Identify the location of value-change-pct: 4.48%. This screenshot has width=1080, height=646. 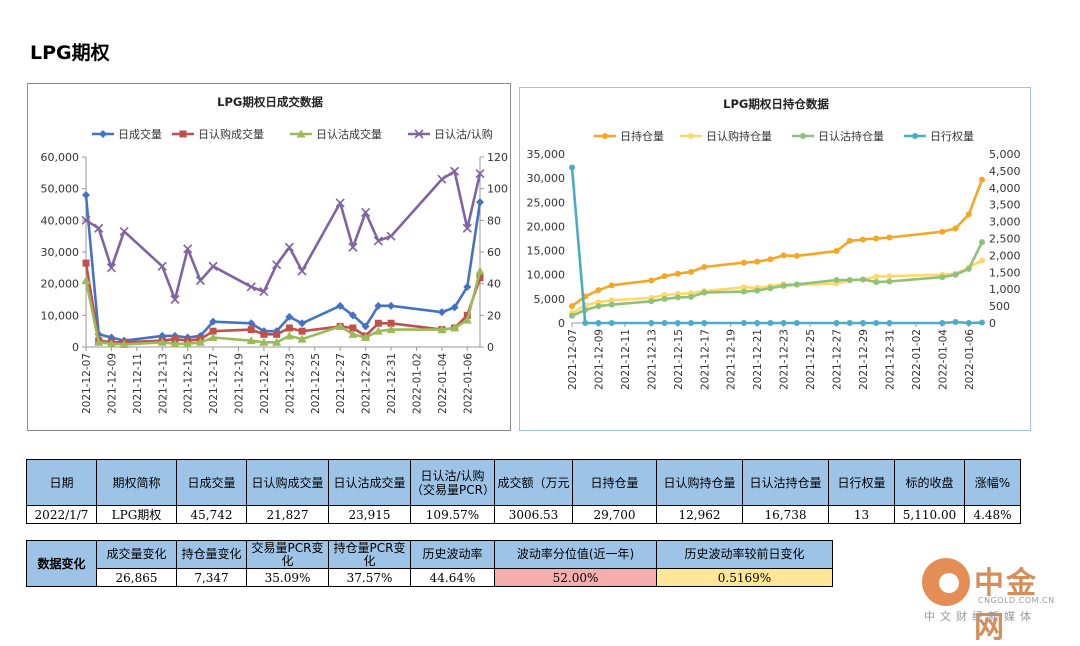
(992, 514).